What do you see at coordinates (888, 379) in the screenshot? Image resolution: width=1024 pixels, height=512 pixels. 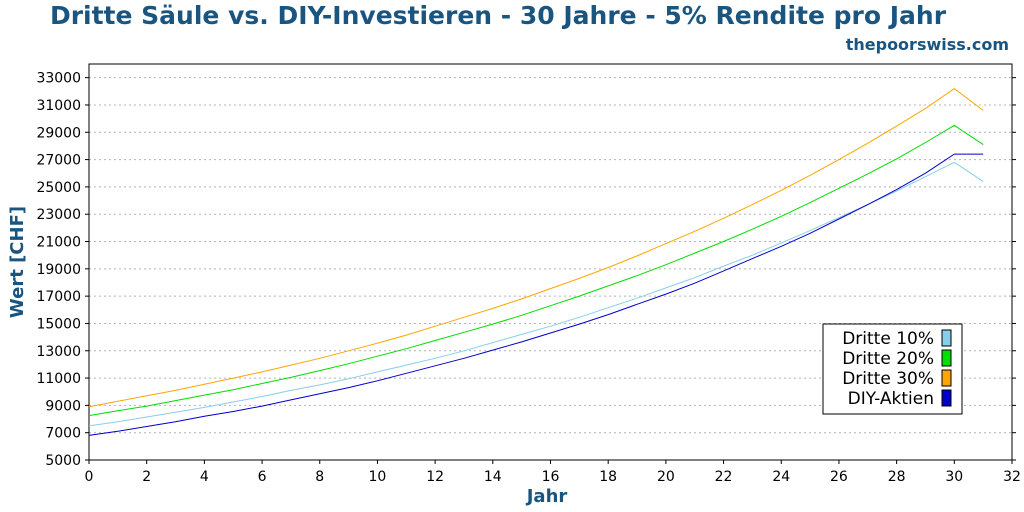 I see `legend-label: Dritte 30%` at bounding box center [888, 379].